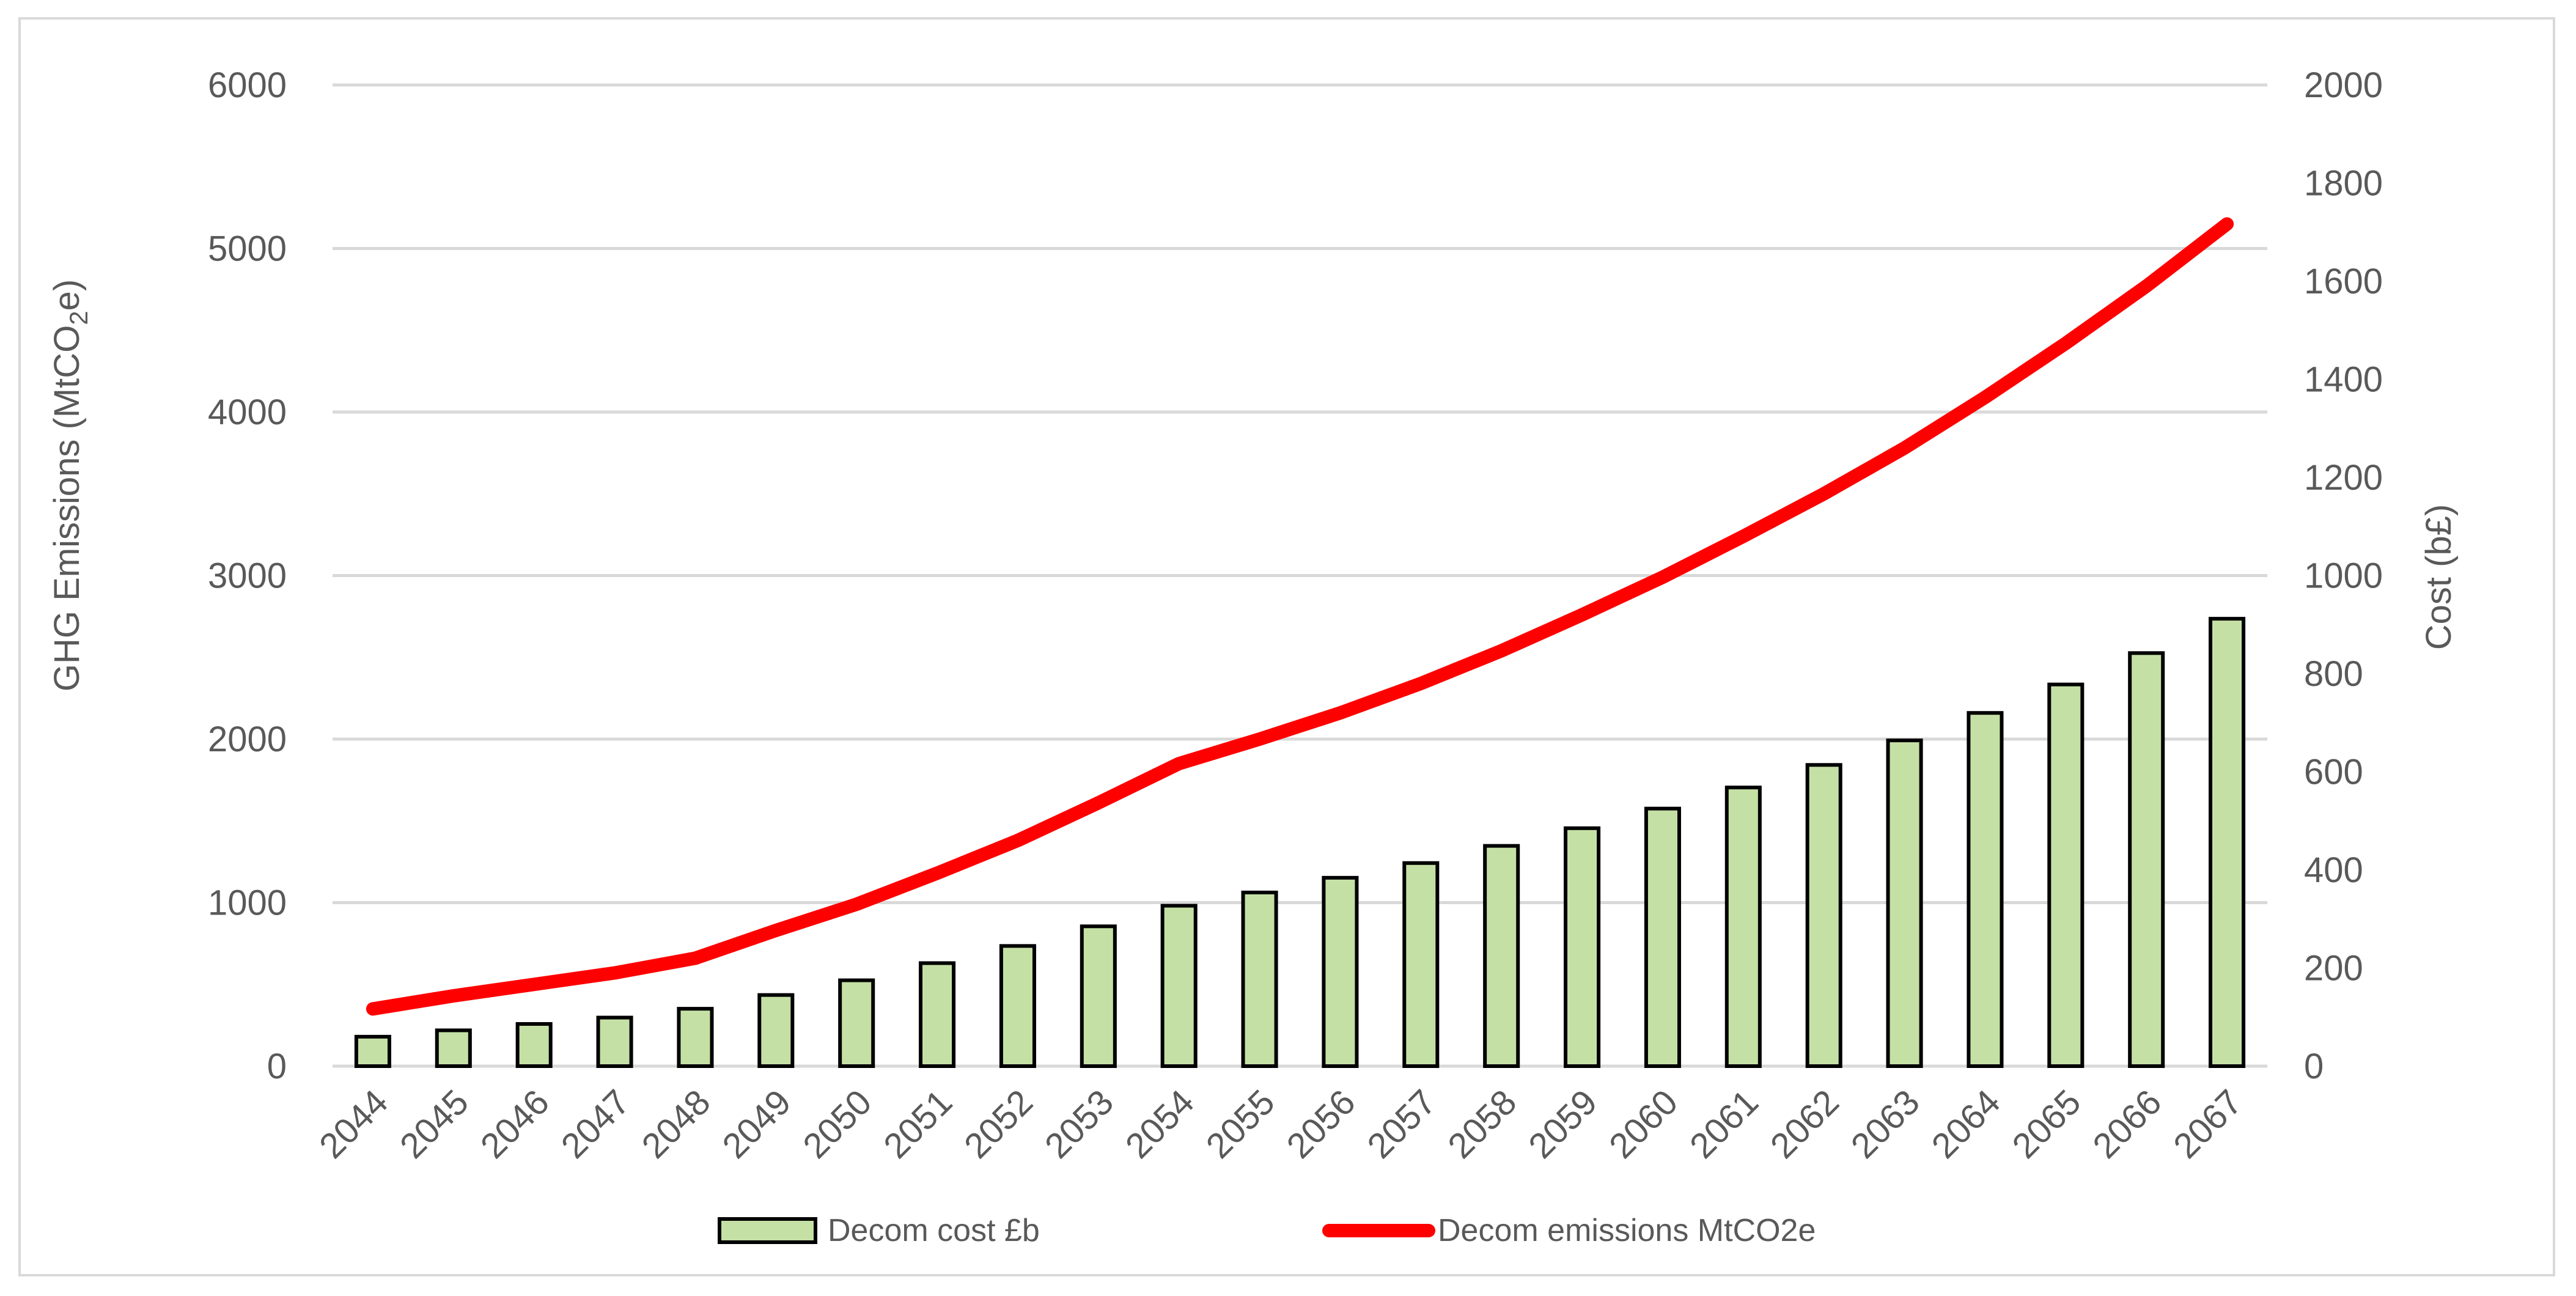 Image resolution: width=2576 pixels, height=1296 pixels. Describe the element at coordinates (248, 85) in the screenshot. I see `left-tick-label: 6000` at that location.